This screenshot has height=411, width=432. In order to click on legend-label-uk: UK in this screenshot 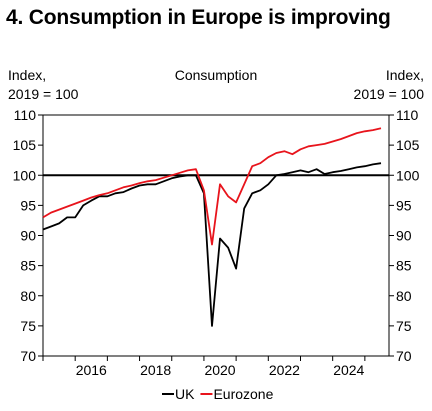, I will do `click(185, 394)`.